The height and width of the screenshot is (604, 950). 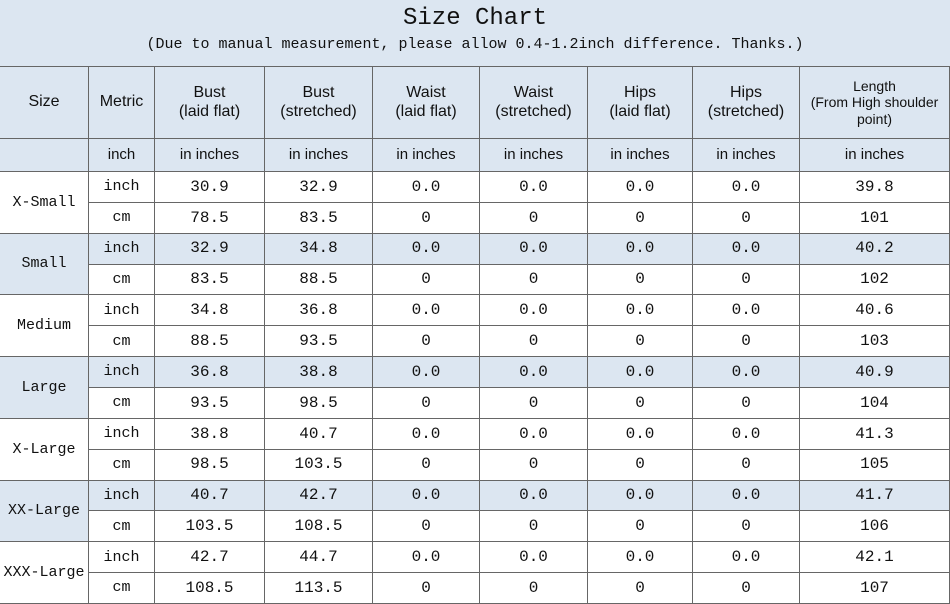 I want to click on cell-text: 42.1, so click(x=874, y=557).